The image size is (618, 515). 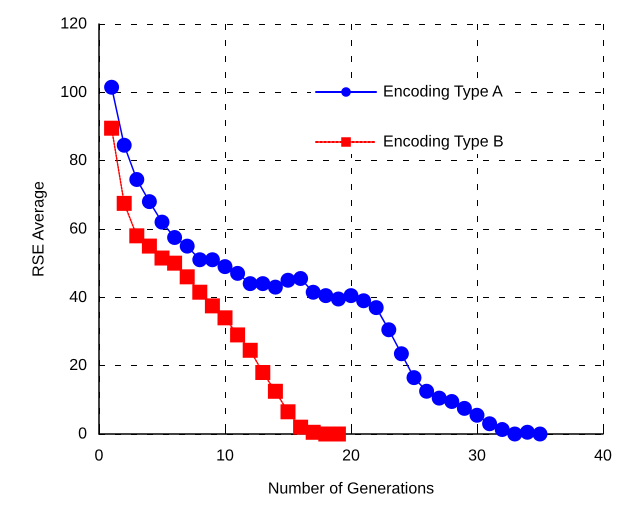 I want to click on y-tick-label: 40, so click(x=78, y=297).